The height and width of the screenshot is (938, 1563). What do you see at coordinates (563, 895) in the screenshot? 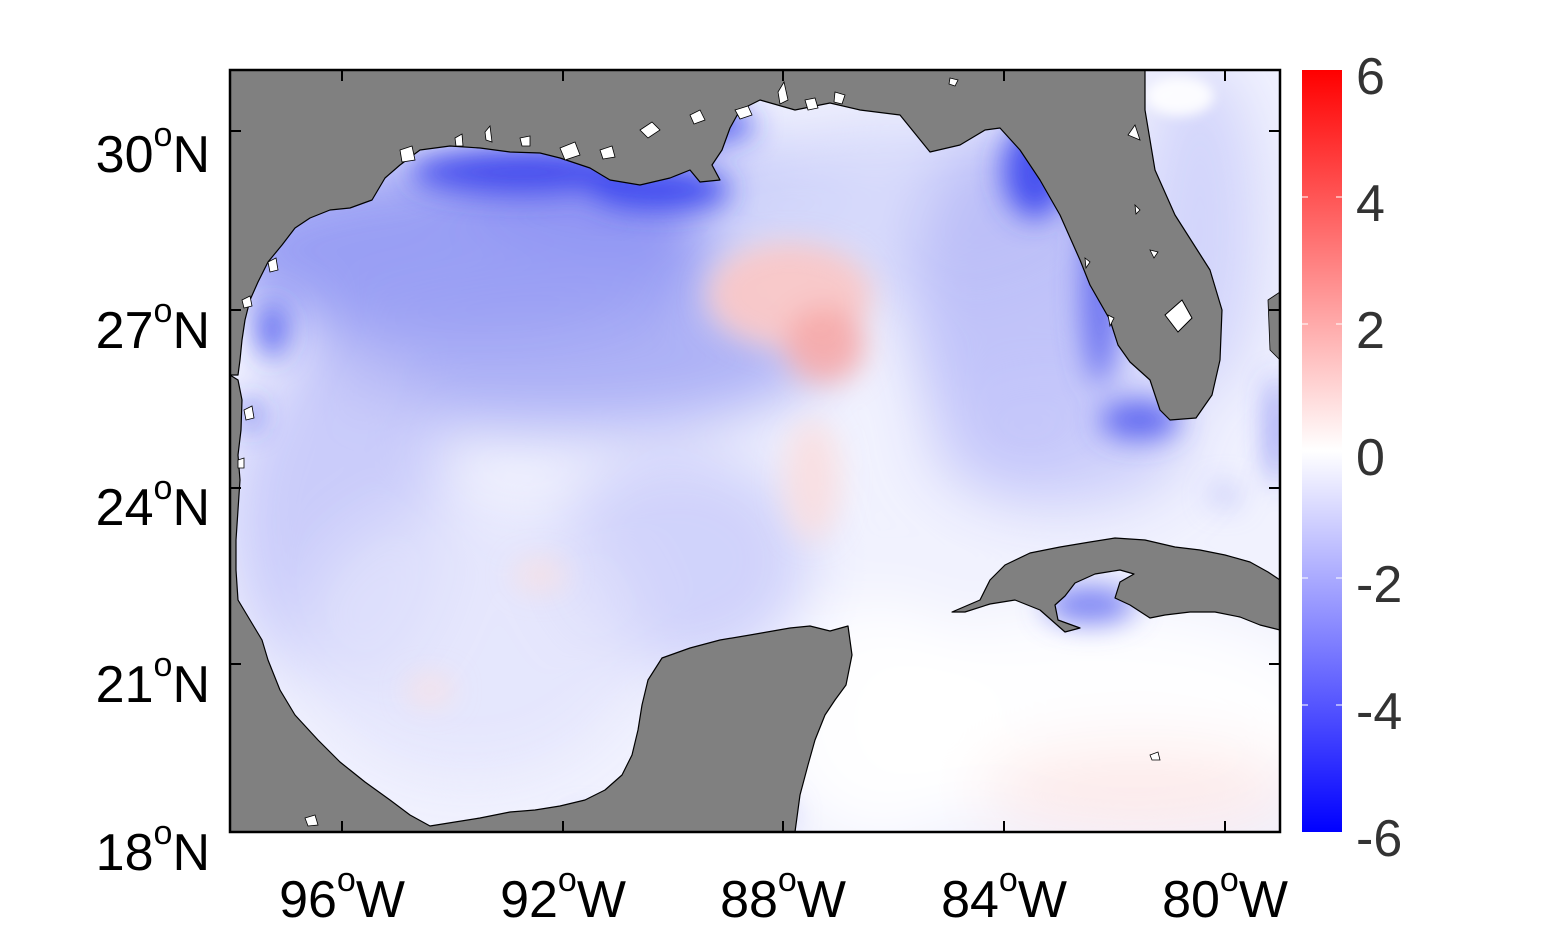
I see `lon-label-92w: 92oW` at bounding box center [563, 895].